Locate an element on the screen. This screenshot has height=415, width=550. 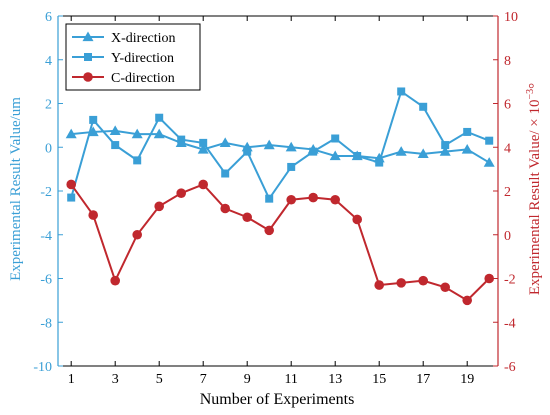
series-line-x-direction is located at coordinates (280, 146).